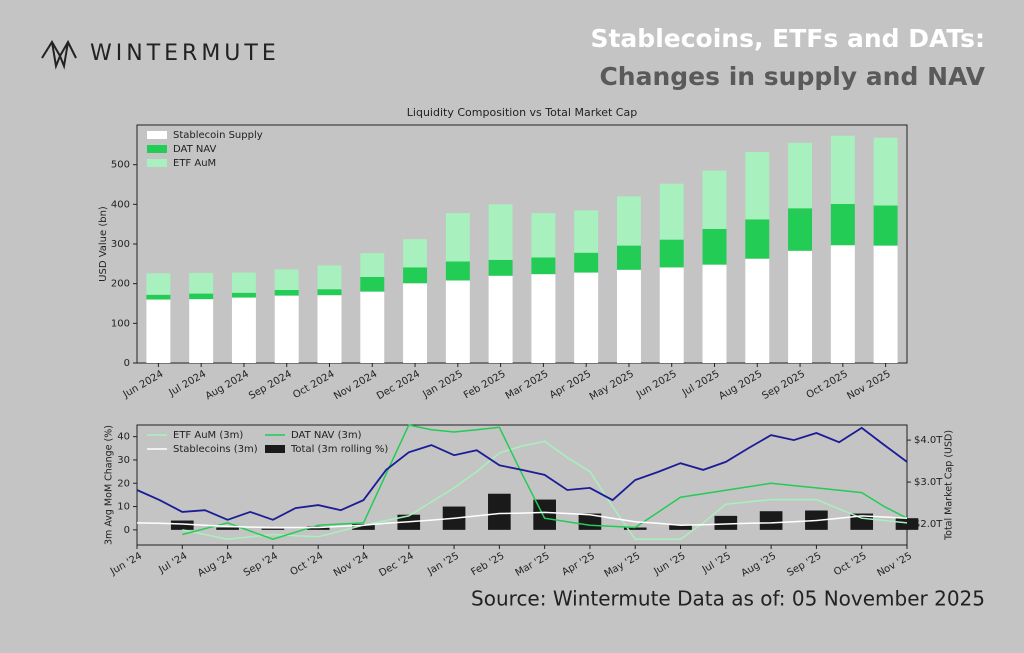 Image resolution: width=1024 pixels, height=653 pixels. Describe the element at coordinates (218, 135) in the screenshot. I see `legend-label: Stablecoin Supply` at that location.